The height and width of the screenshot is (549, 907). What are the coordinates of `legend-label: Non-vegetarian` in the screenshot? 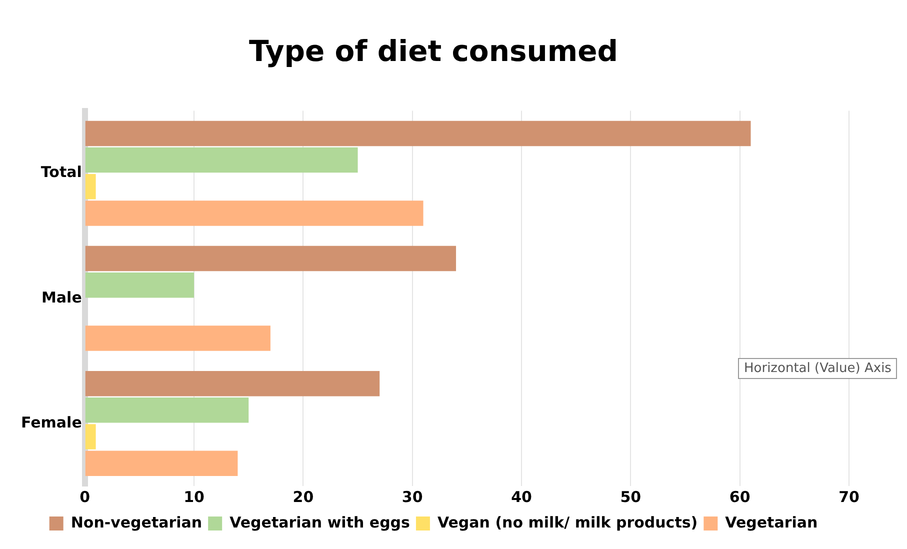 It's located at (136, 522).